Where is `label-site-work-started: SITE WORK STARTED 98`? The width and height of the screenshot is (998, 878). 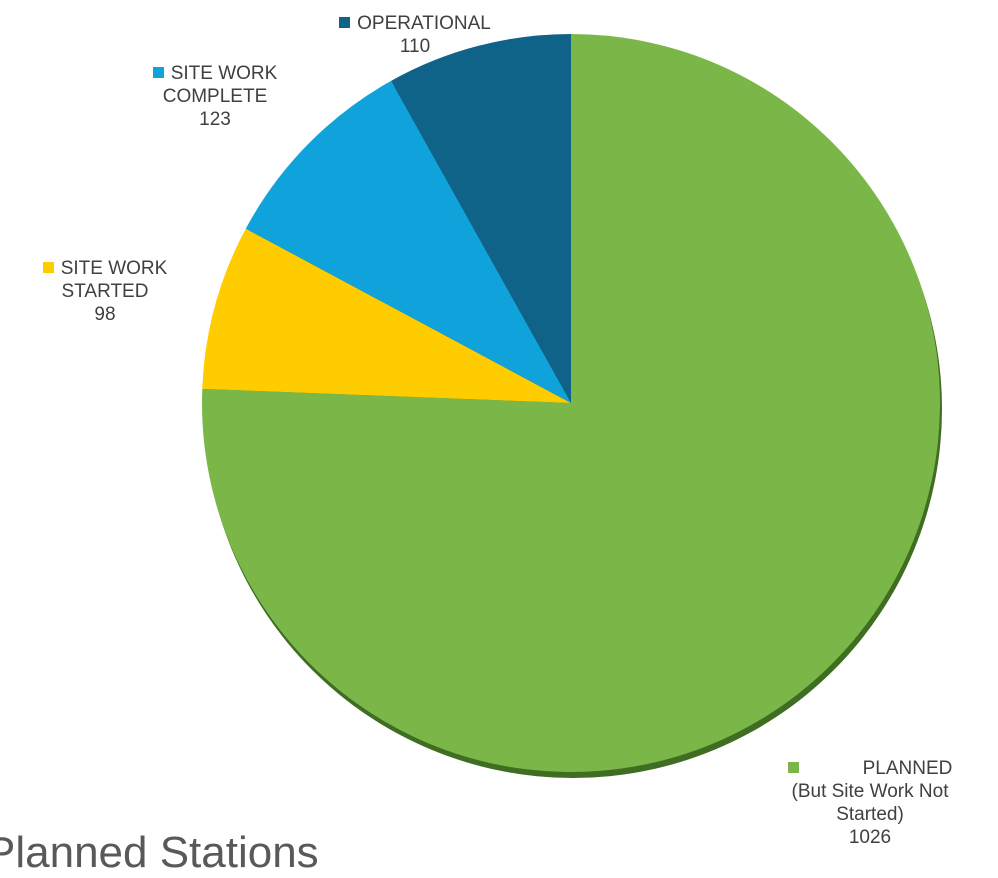
label-site-work-started: SITE WORK STARTED 98 is located at coordinates (105, 291).